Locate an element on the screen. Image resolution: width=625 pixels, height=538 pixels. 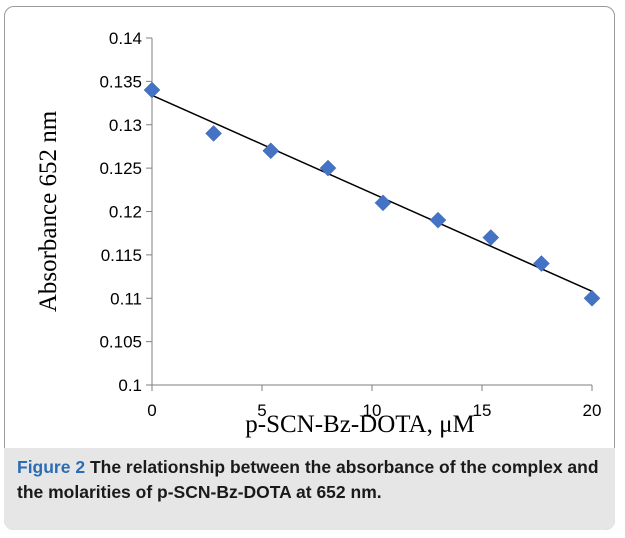
x-tick-label: 0 is located at coordinates (151, 410).